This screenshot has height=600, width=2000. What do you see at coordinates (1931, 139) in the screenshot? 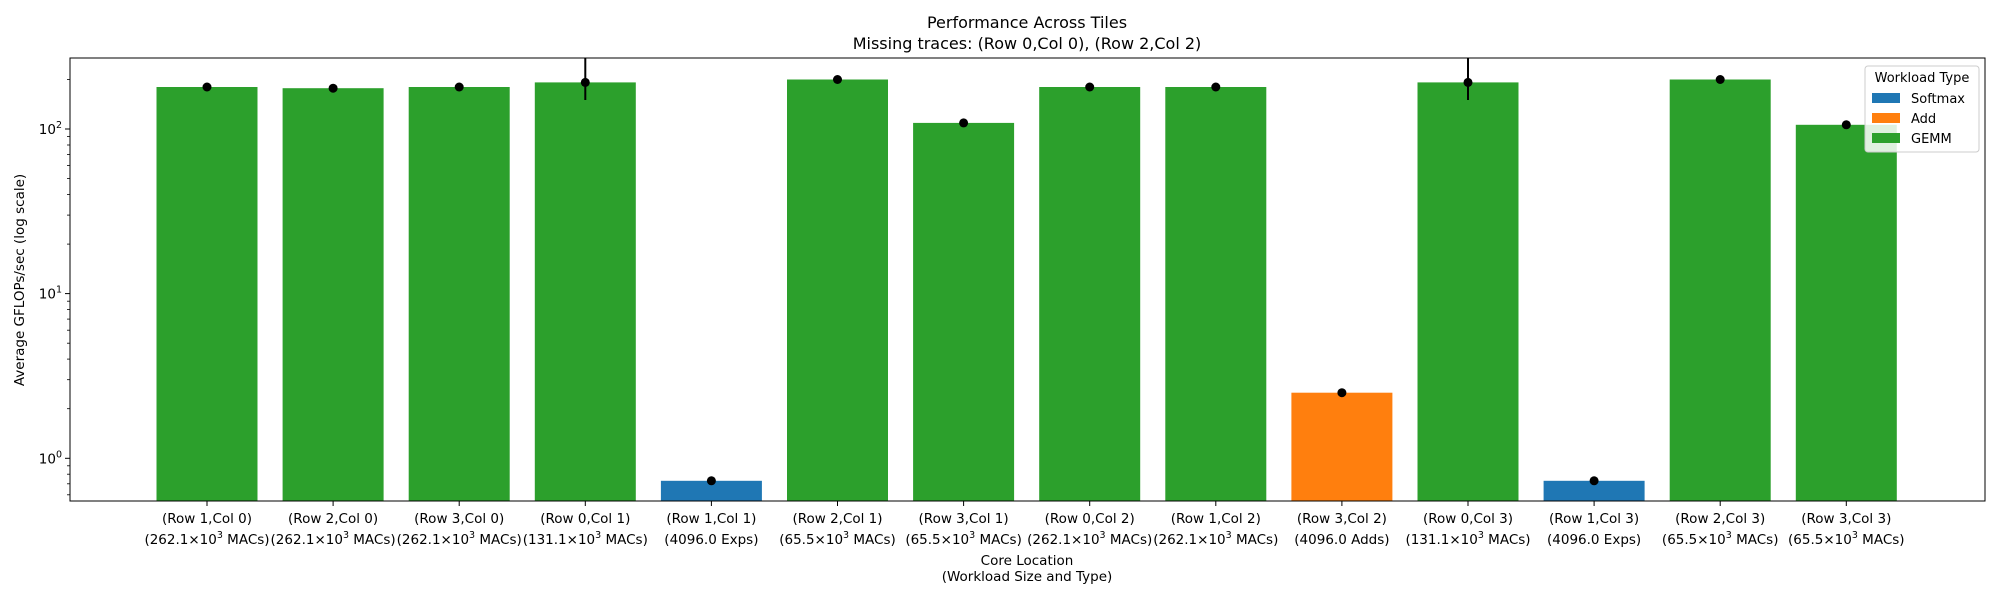
I see `legend-label: GEMM` at bounding box center [1931, 139].